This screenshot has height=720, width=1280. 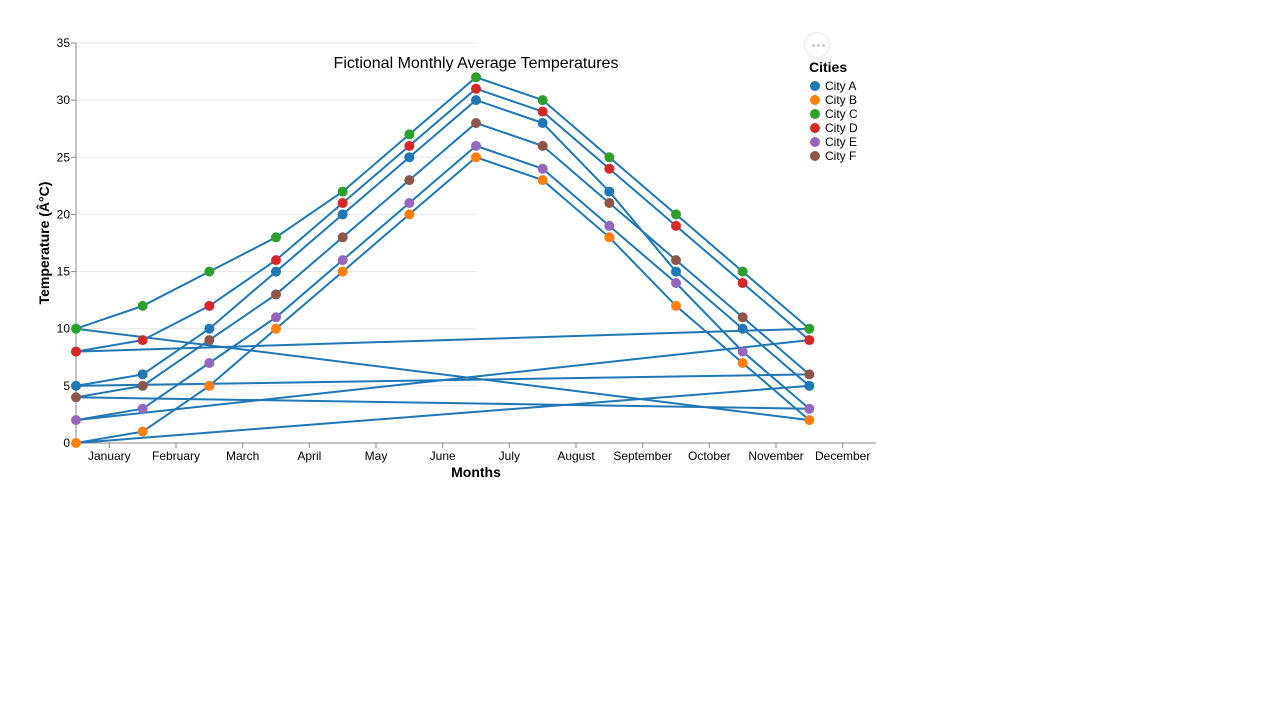 I want to click on x-tick-label: December, so click(x=842, y=456).